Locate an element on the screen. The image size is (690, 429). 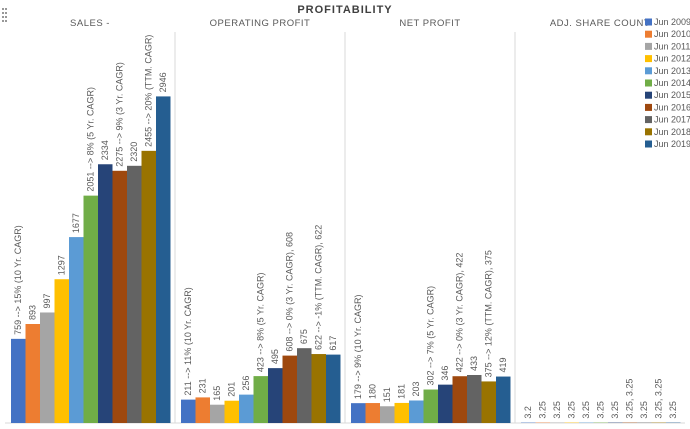
data-label: 1677 is located at coordinates (76, 223).